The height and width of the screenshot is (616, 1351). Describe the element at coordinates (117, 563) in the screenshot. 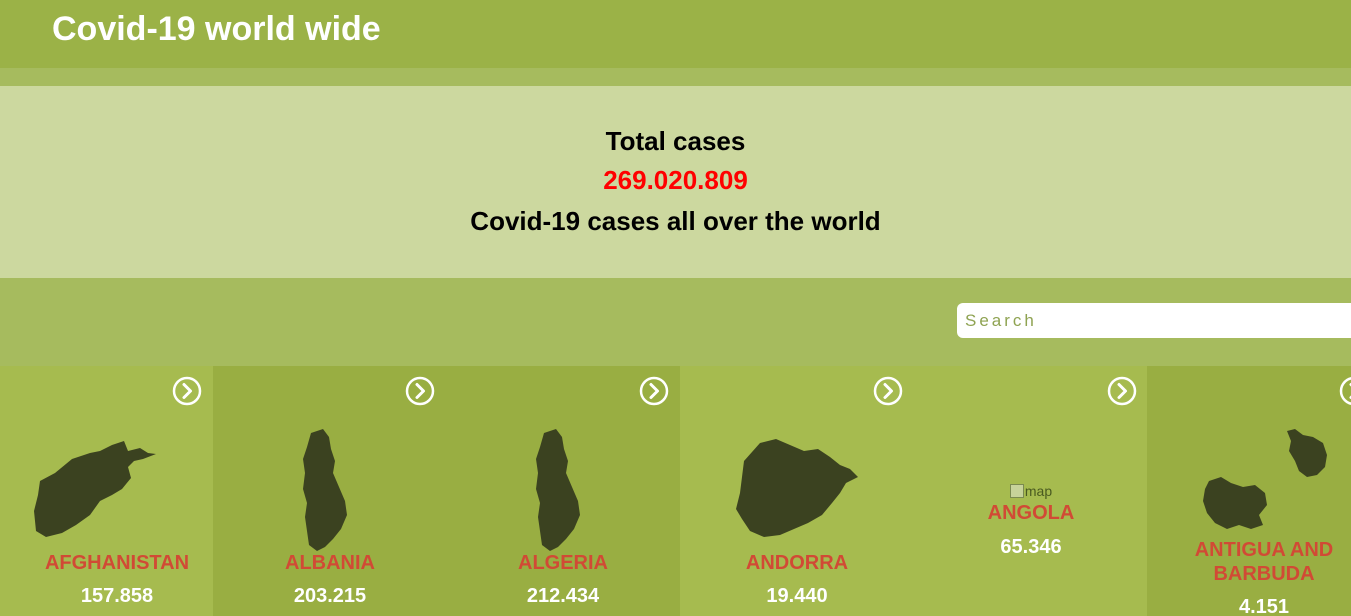

I see `country-name: AFGHANISTAN` at that location.